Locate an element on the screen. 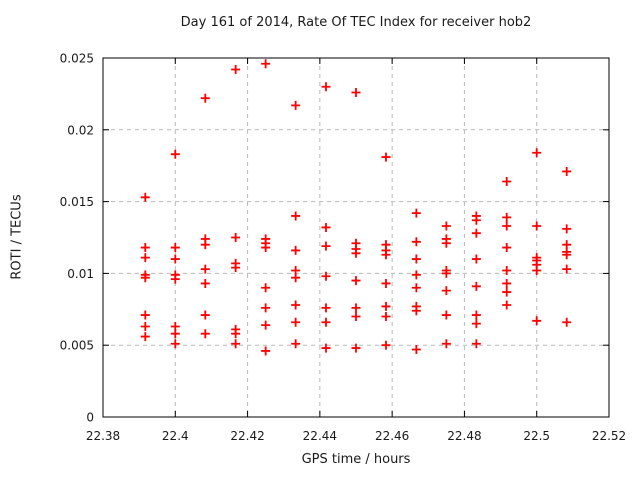  y-tick-label: 0.005 is located at coordinates (77, 346).